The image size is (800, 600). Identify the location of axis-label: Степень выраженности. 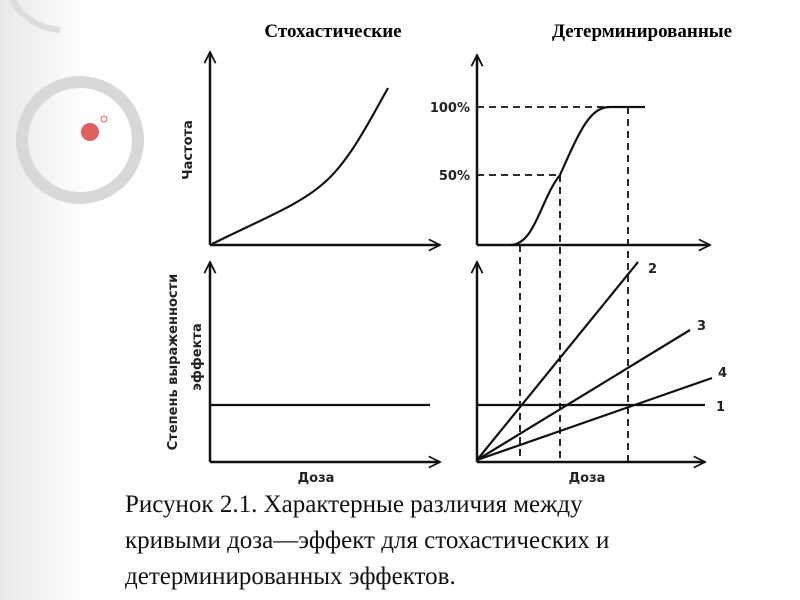
(173, 362).